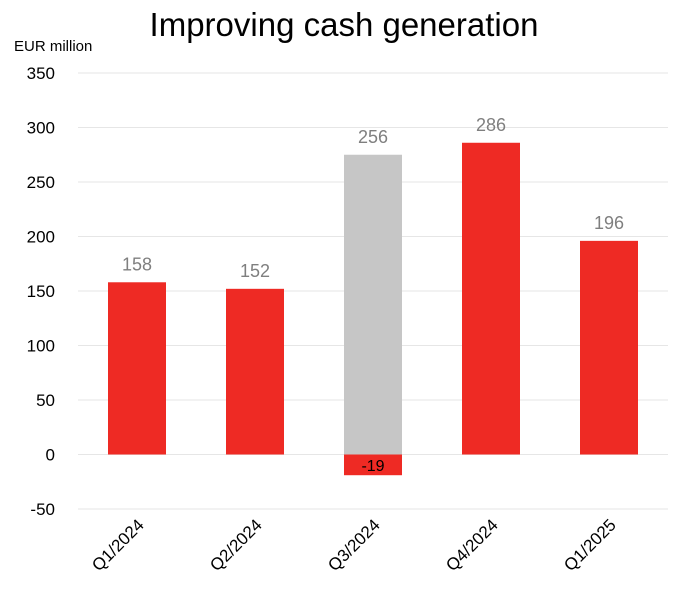 Image resolution: width=683 pixels, height=596 pixels. I want to click on data-label: 158, so click(137, 264).